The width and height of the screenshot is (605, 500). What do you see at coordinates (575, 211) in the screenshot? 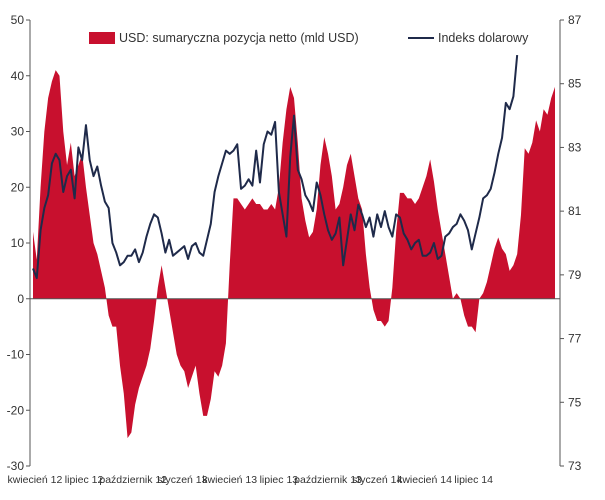
I see `right-tick-label: 81` at bounding box center [575, 211].